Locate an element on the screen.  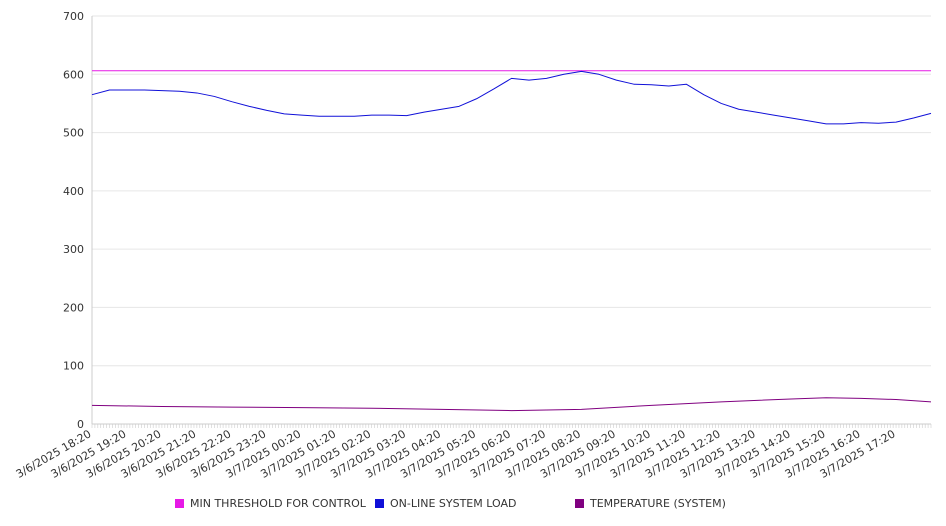
y-tick-label-500: 500 is located at coordinates (73, 133).